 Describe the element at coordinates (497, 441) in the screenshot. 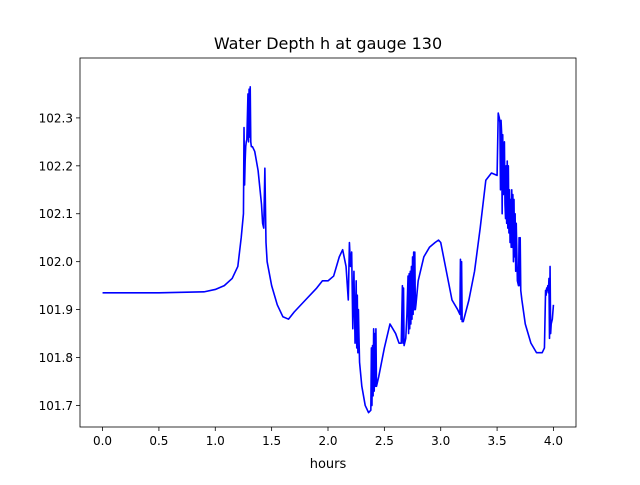

I see `x-tick-label: 3.5` at that location.